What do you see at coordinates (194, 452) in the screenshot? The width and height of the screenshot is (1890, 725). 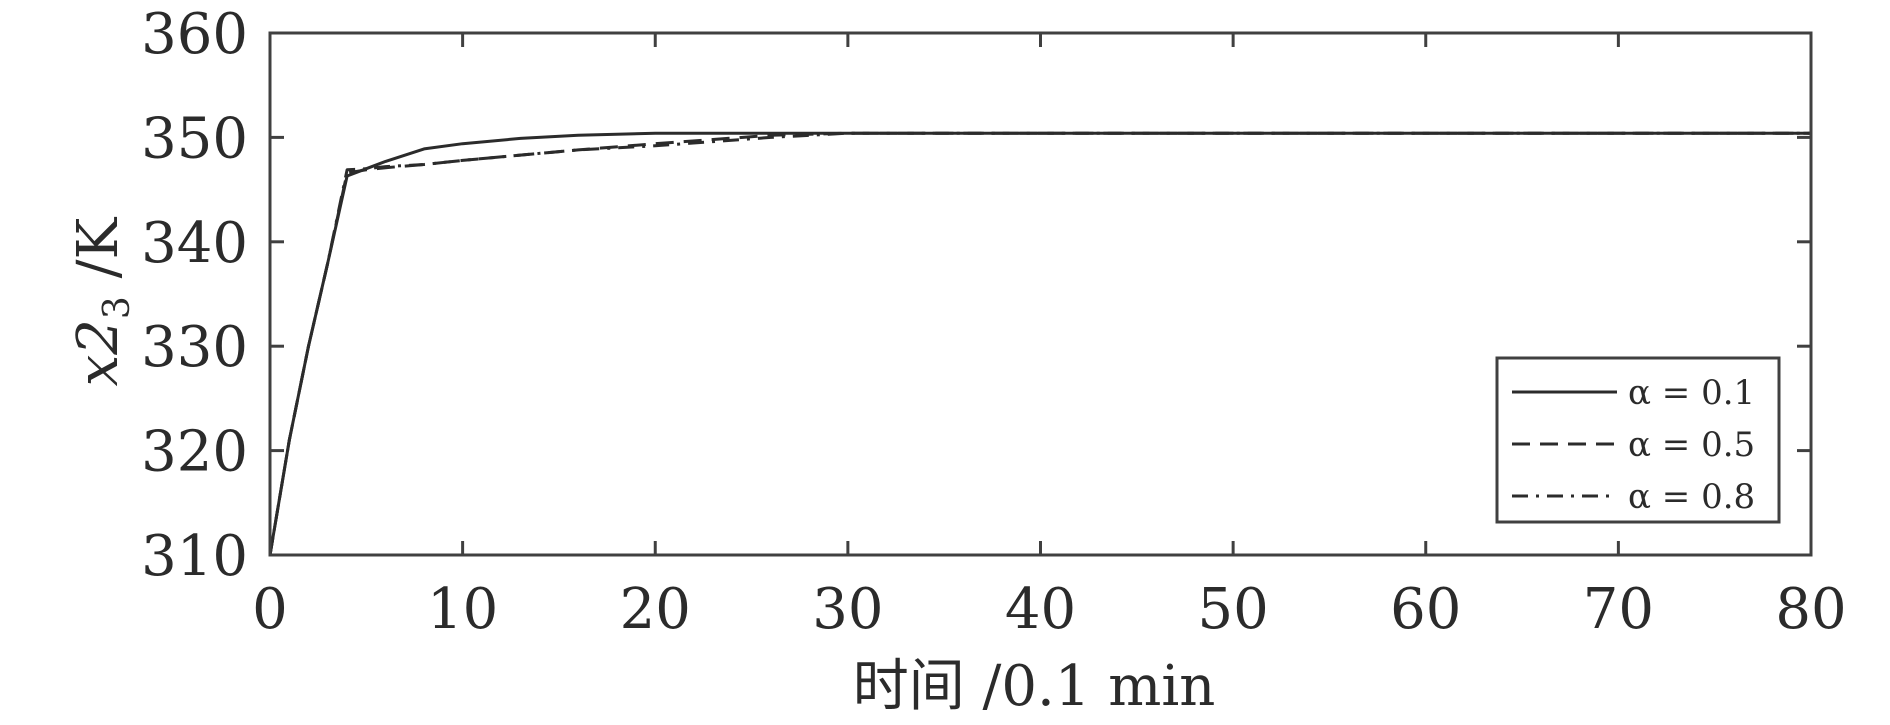 I see `y-tick-label: 320` at bounding box center [194, 452].